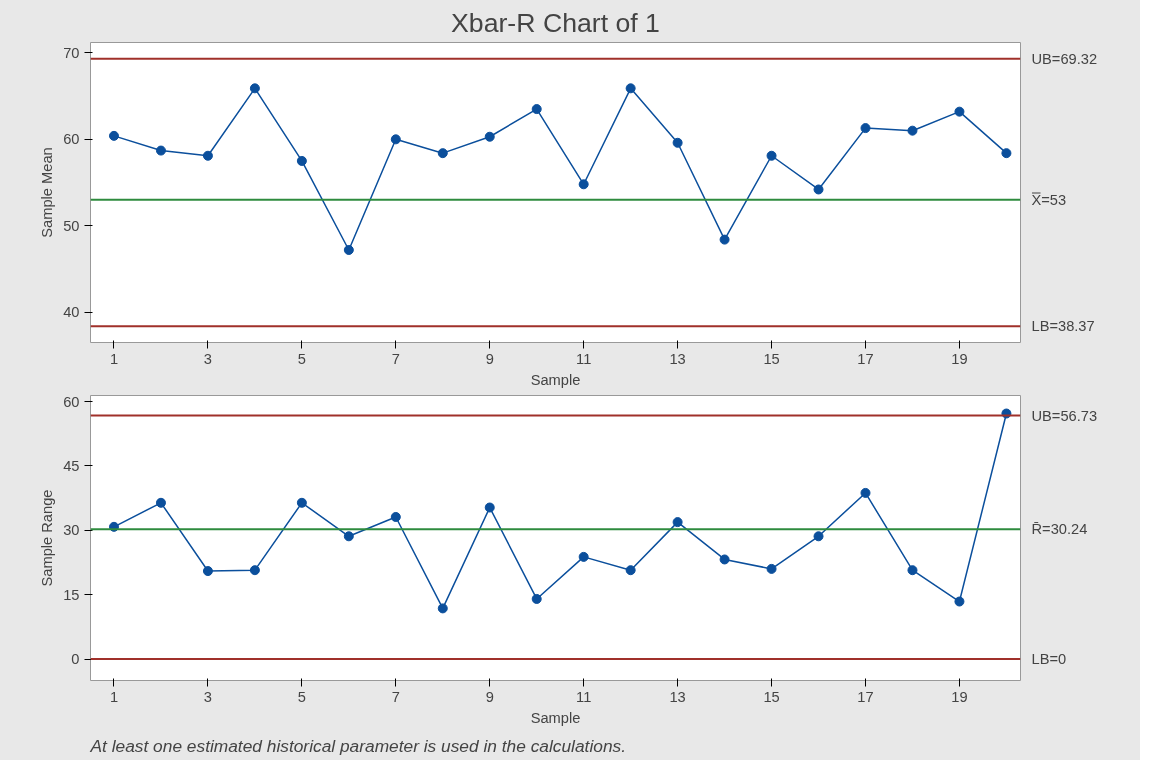 This screenshot has height=774, width=1156. Describe the element at coordinates (1049, 659) in the screenshot. I see `ref-line-label: LB=0` at that location.